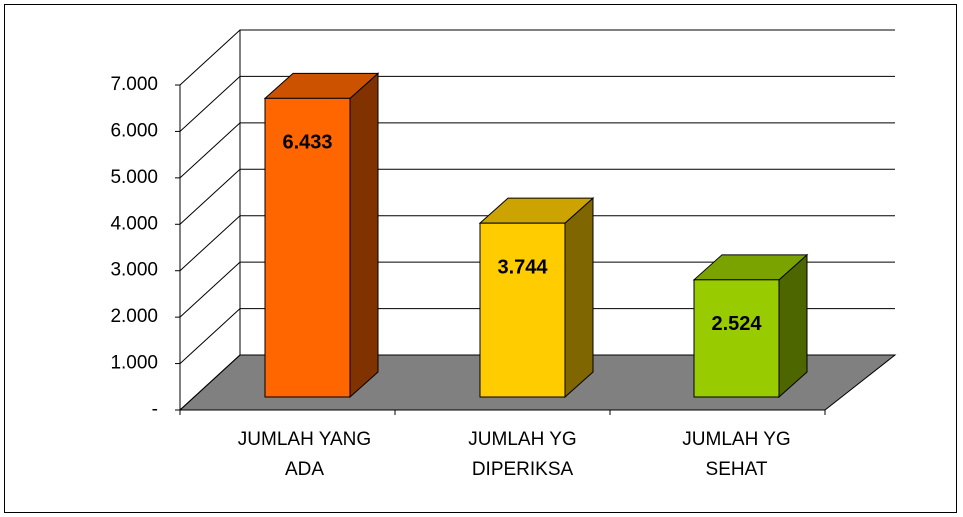 The width and height of the screenshot is (963, 517). Describe the element at coordinates (134, 84) in the screenshot. I see `y-tick-label: 7.000` at that location.